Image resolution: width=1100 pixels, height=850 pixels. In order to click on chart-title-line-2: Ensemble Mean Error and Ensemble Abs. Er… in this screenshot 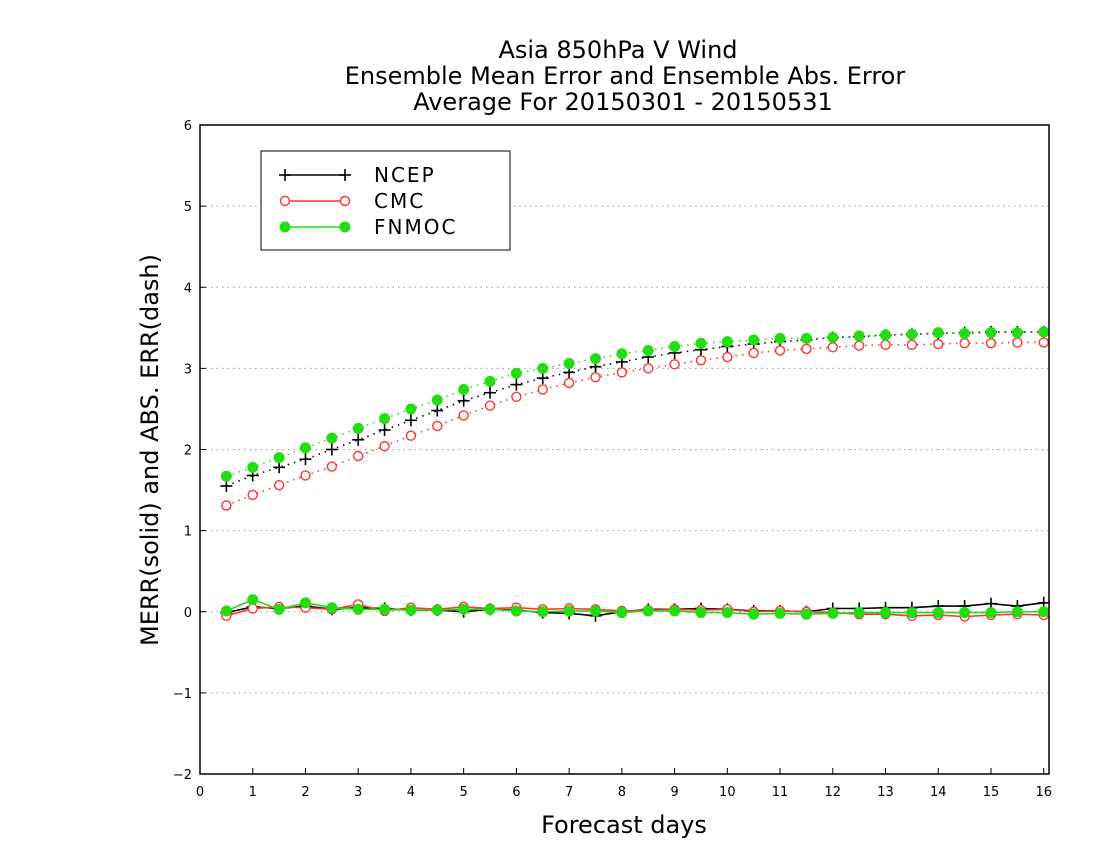, I will do `click(625, 76)`.